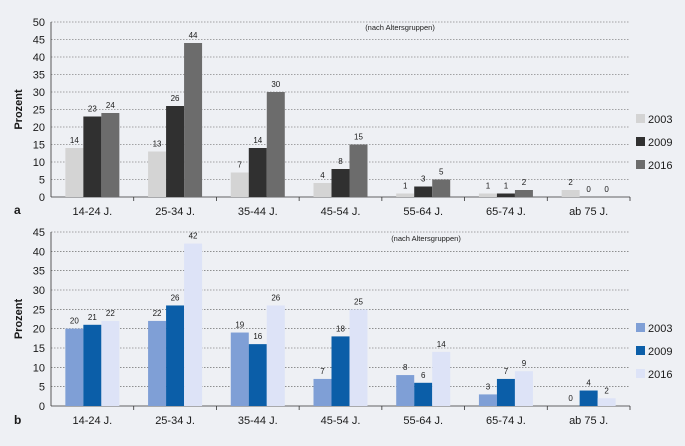 The image size is (685, 446). I want to click on bar-2003-25-34 J., so click(157, 174).